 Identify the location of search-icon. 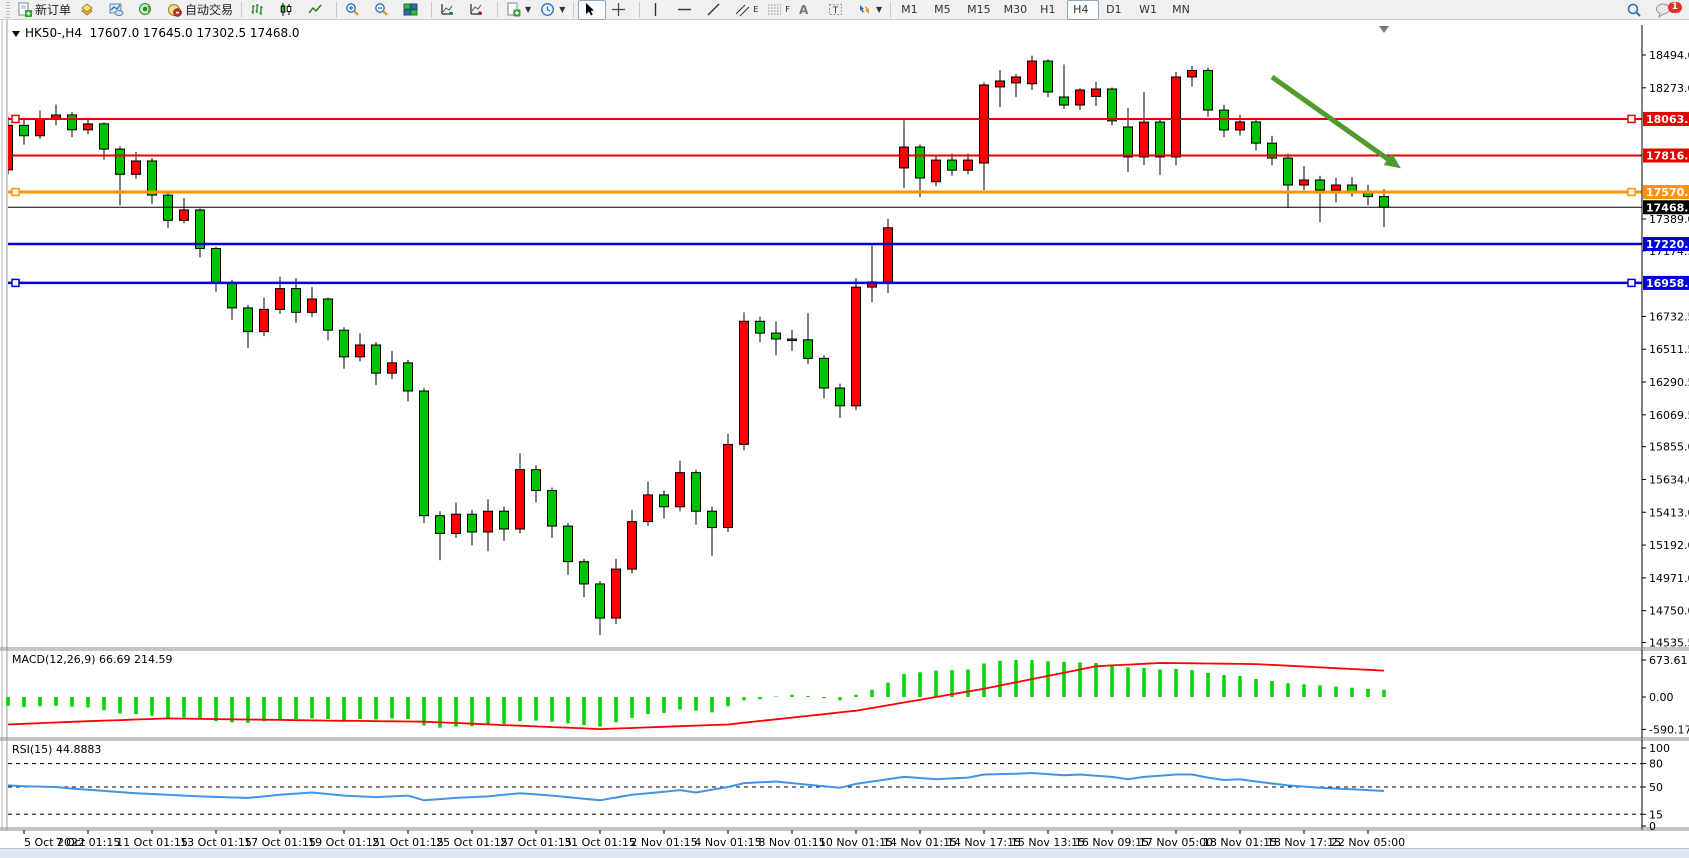
(1634, 10).